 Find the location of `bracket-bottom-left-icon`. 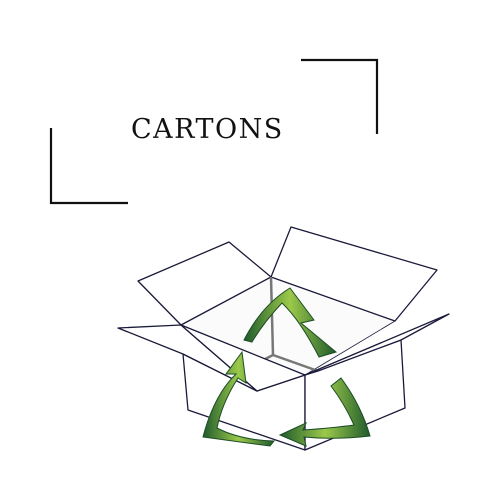

bracket-bottom-left-icon is located at coordinates (88, 166).